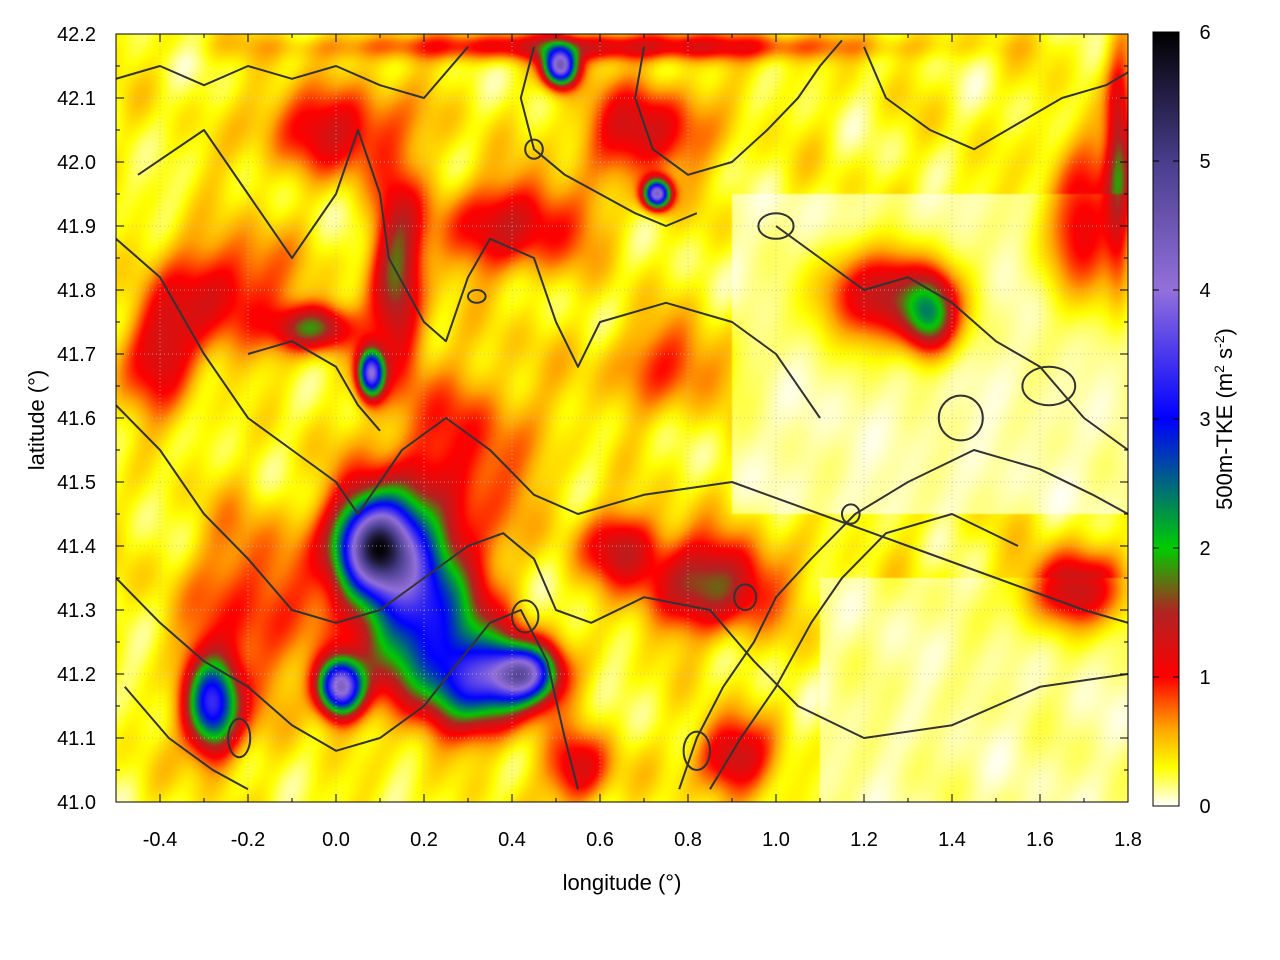 The width and height of the screenshot is (1280, 960). I want to click on x-tick-label: 1.8, so click(1128, 840).